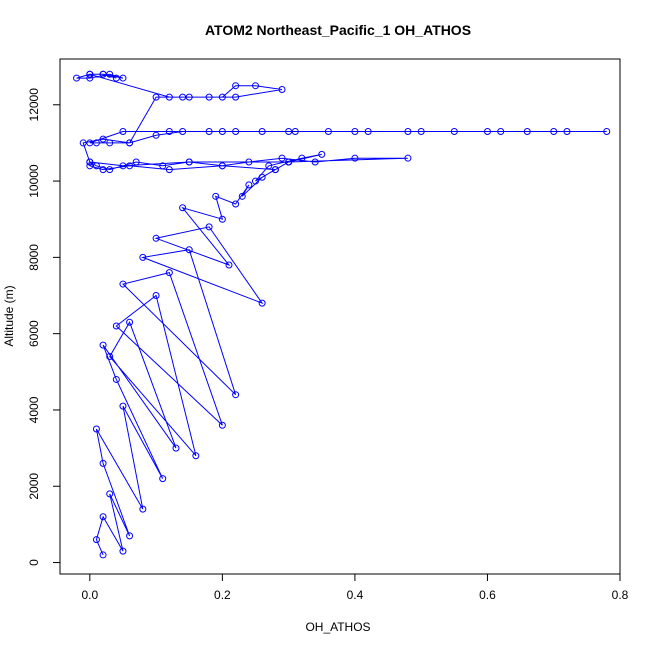 The height and width of the screenshot is (650, 650). I want to click on x-tick-label: 0.8, so click(620, 595).